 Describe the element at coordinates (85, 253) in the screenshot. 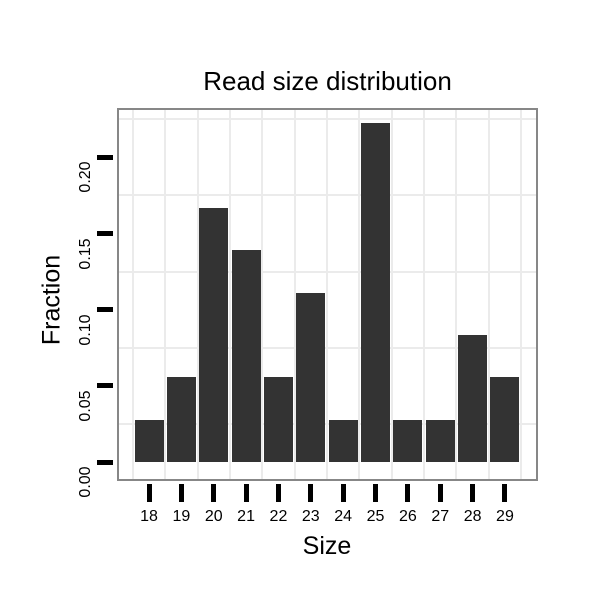

I see `y-axis-tick-label: 0.15` at that location.